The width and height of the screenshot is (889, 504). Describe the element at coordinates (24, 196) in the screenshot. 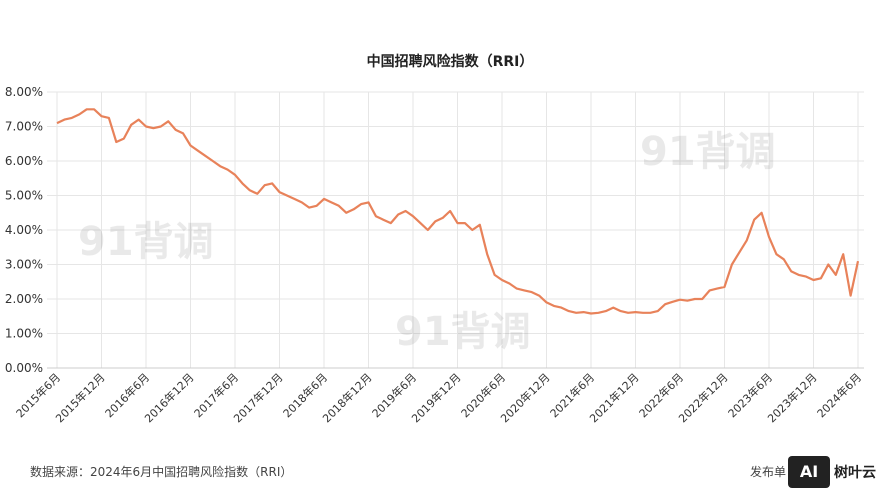

I see `y-tick-label: 5.00%` at that location.